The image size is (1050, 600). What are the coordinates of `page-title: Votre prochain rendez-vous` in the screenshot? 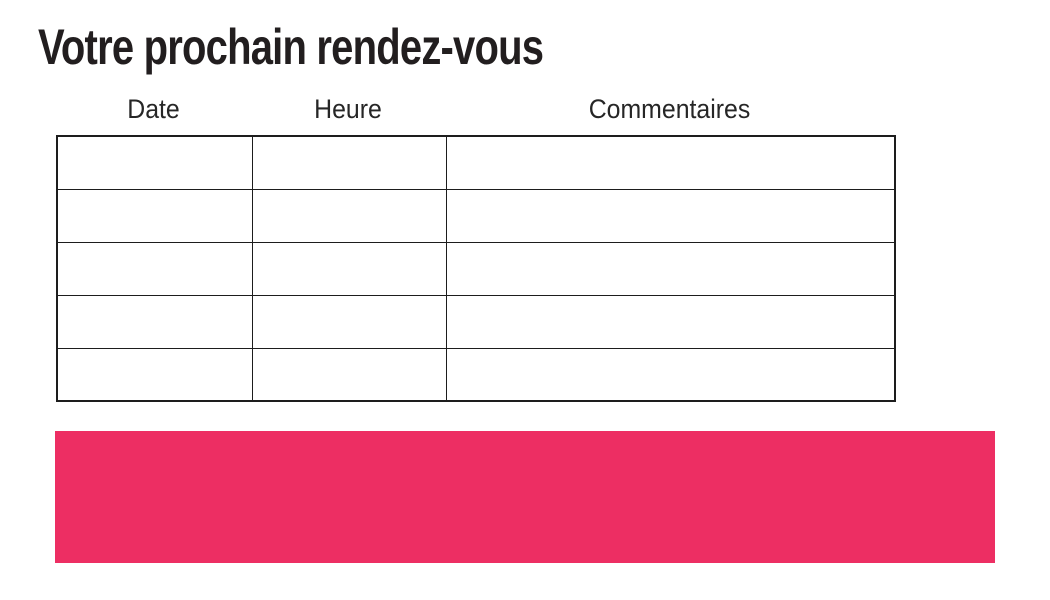 It's located at (291, 47).